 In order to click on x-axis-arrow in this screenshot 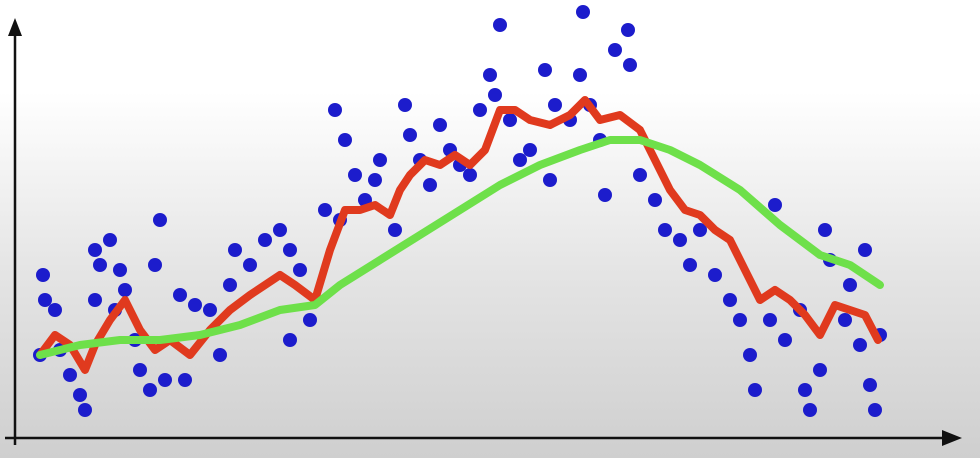, I will do `click(952, 438)`.